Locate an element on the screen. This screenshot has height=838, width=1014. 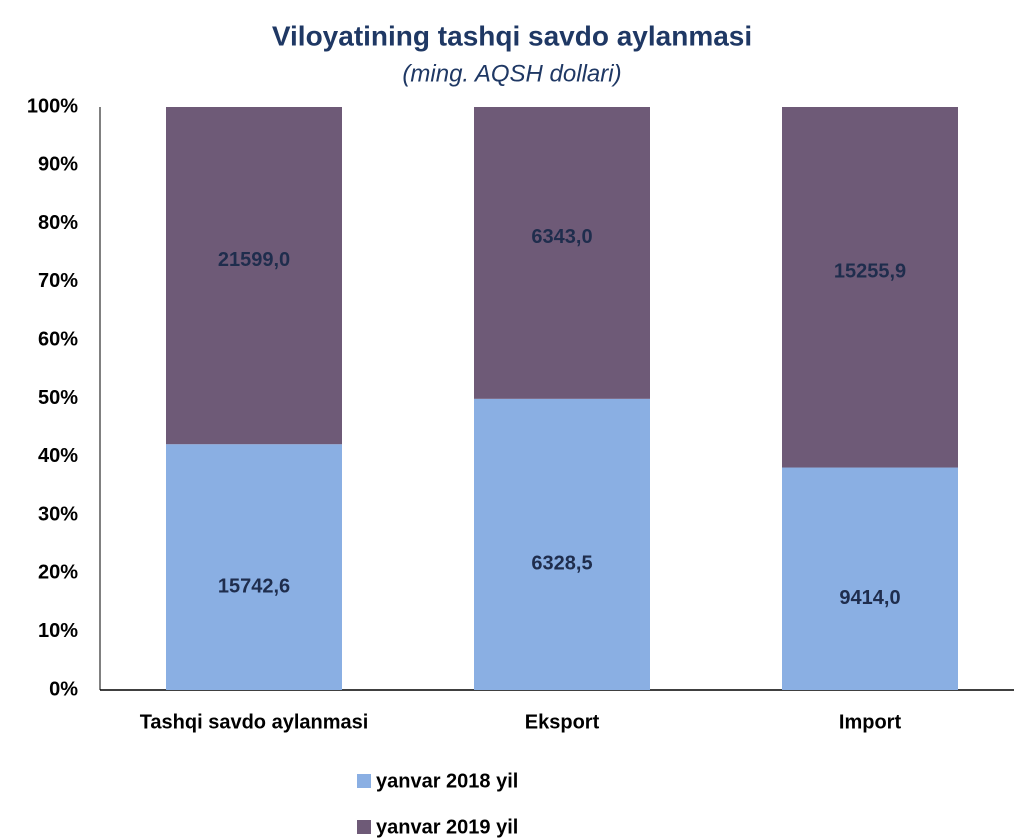
y-tick-label: 60% is located at coordinates (58, 339).